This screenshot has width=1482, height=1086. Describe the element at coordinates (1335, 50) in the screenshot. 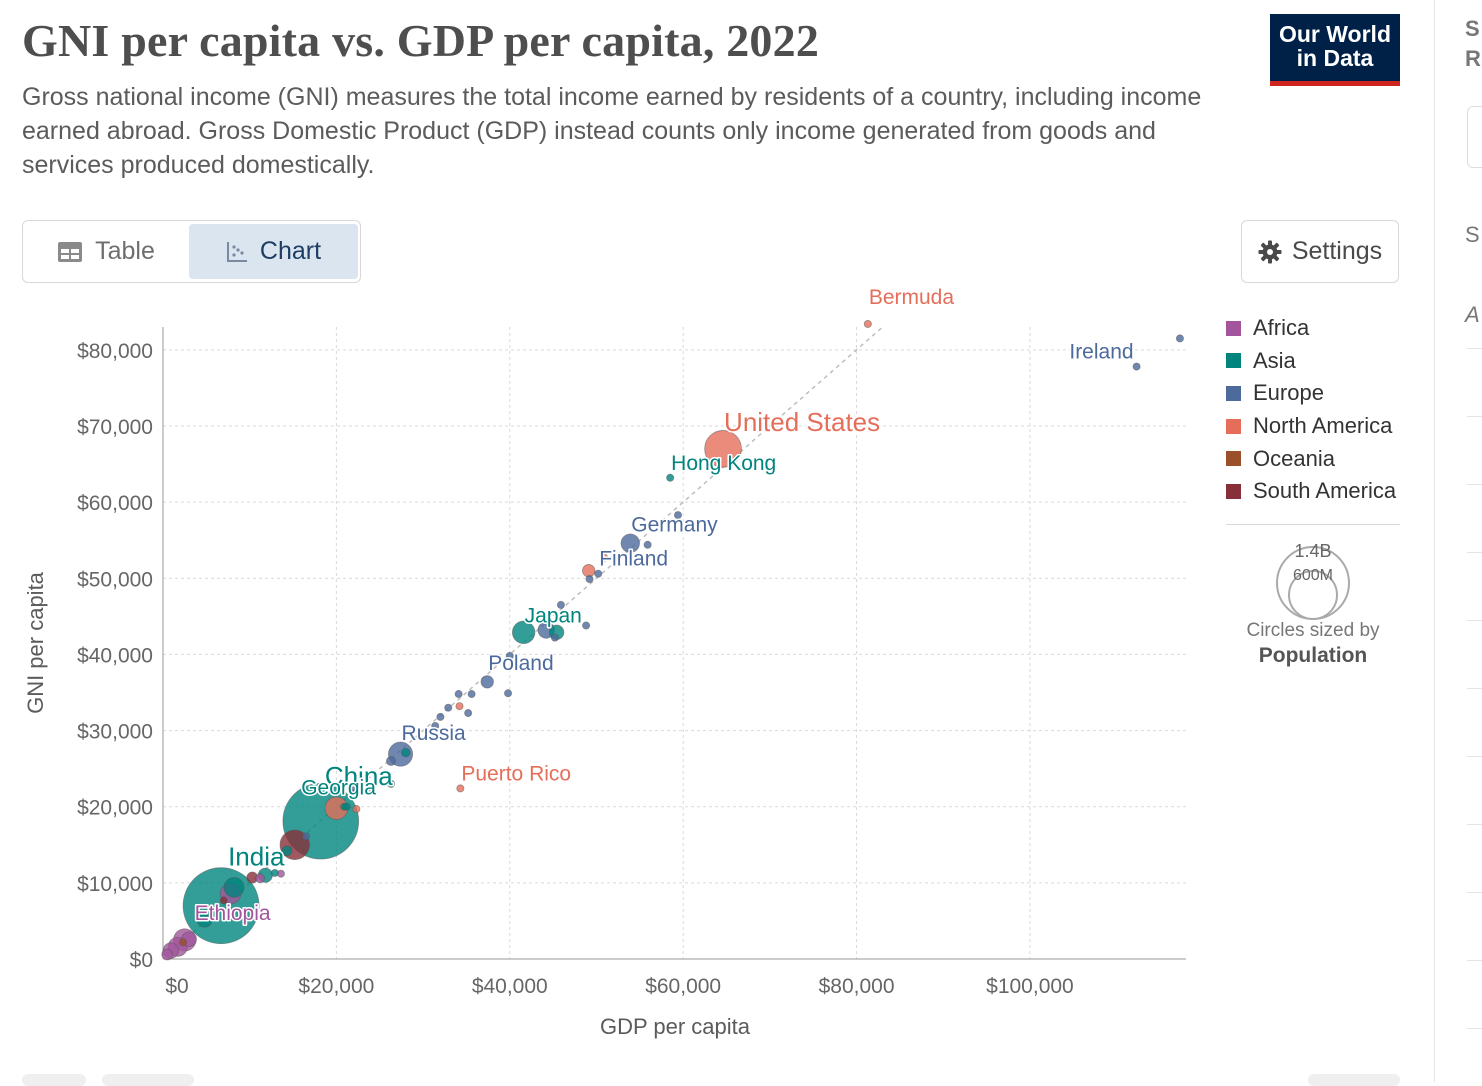

I see `owid-logo: Our World in Data` at that location.